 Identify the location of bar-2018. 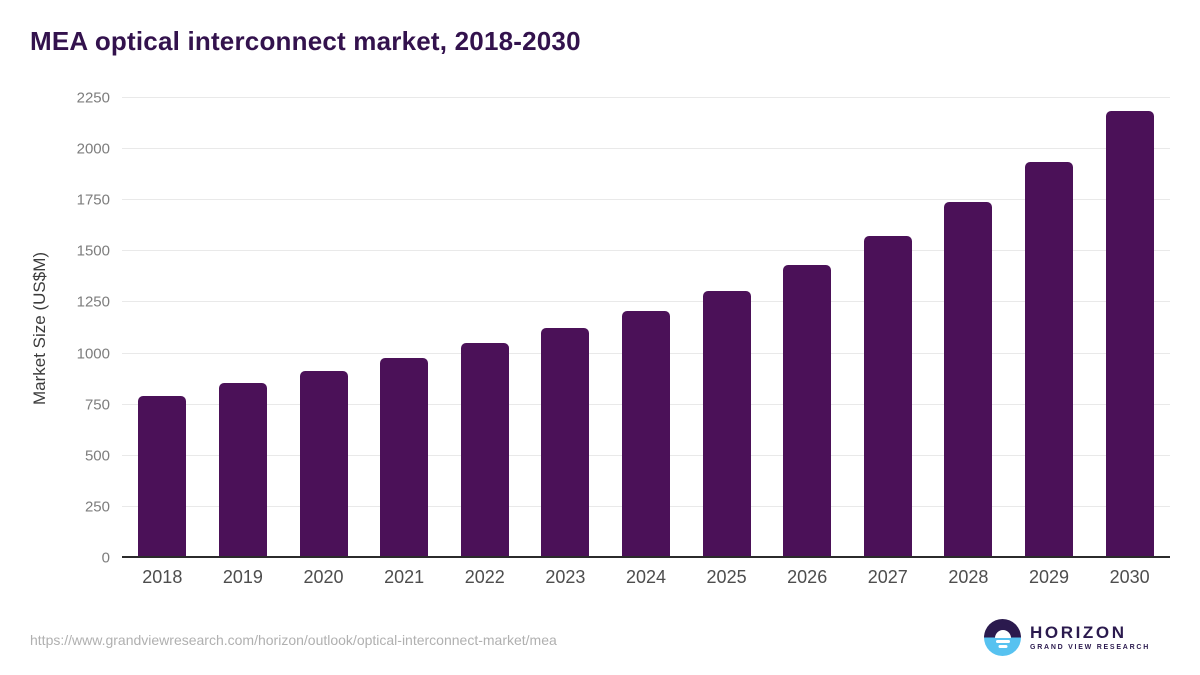
(162, 476).